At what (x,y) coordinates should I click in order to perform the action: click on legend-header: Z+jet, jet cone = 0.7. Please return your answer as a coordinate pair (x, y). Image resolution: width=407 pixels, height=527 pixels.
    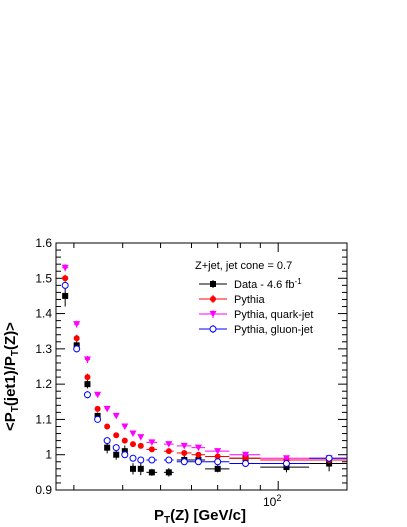
    Looking at the image, I should click on (243, 266).